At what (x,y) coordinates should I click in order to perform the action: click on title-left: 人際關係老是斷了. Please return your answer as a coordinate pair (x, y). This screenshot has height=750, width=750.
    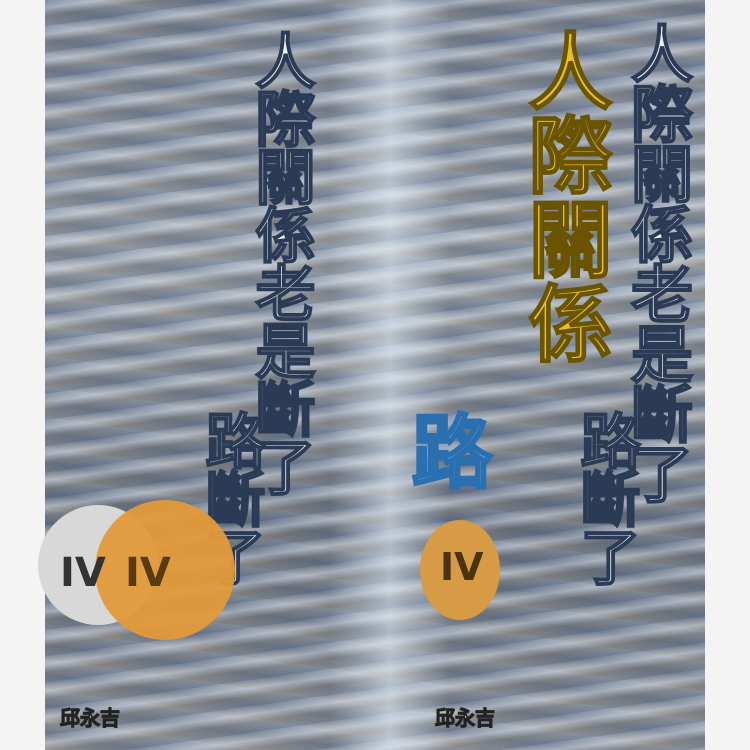
    Looking at the image, I should click on (280, 262).